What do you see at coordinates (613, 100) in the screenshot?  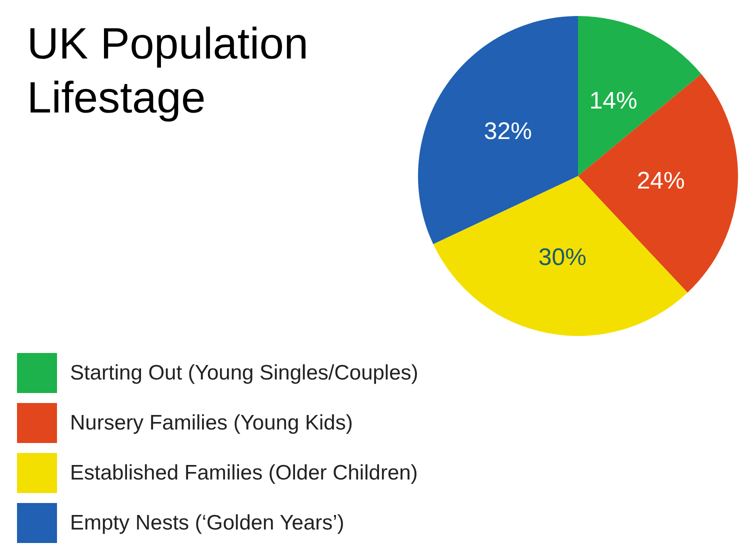 I see `data-label: 14%` at bounding box center [613, 100].